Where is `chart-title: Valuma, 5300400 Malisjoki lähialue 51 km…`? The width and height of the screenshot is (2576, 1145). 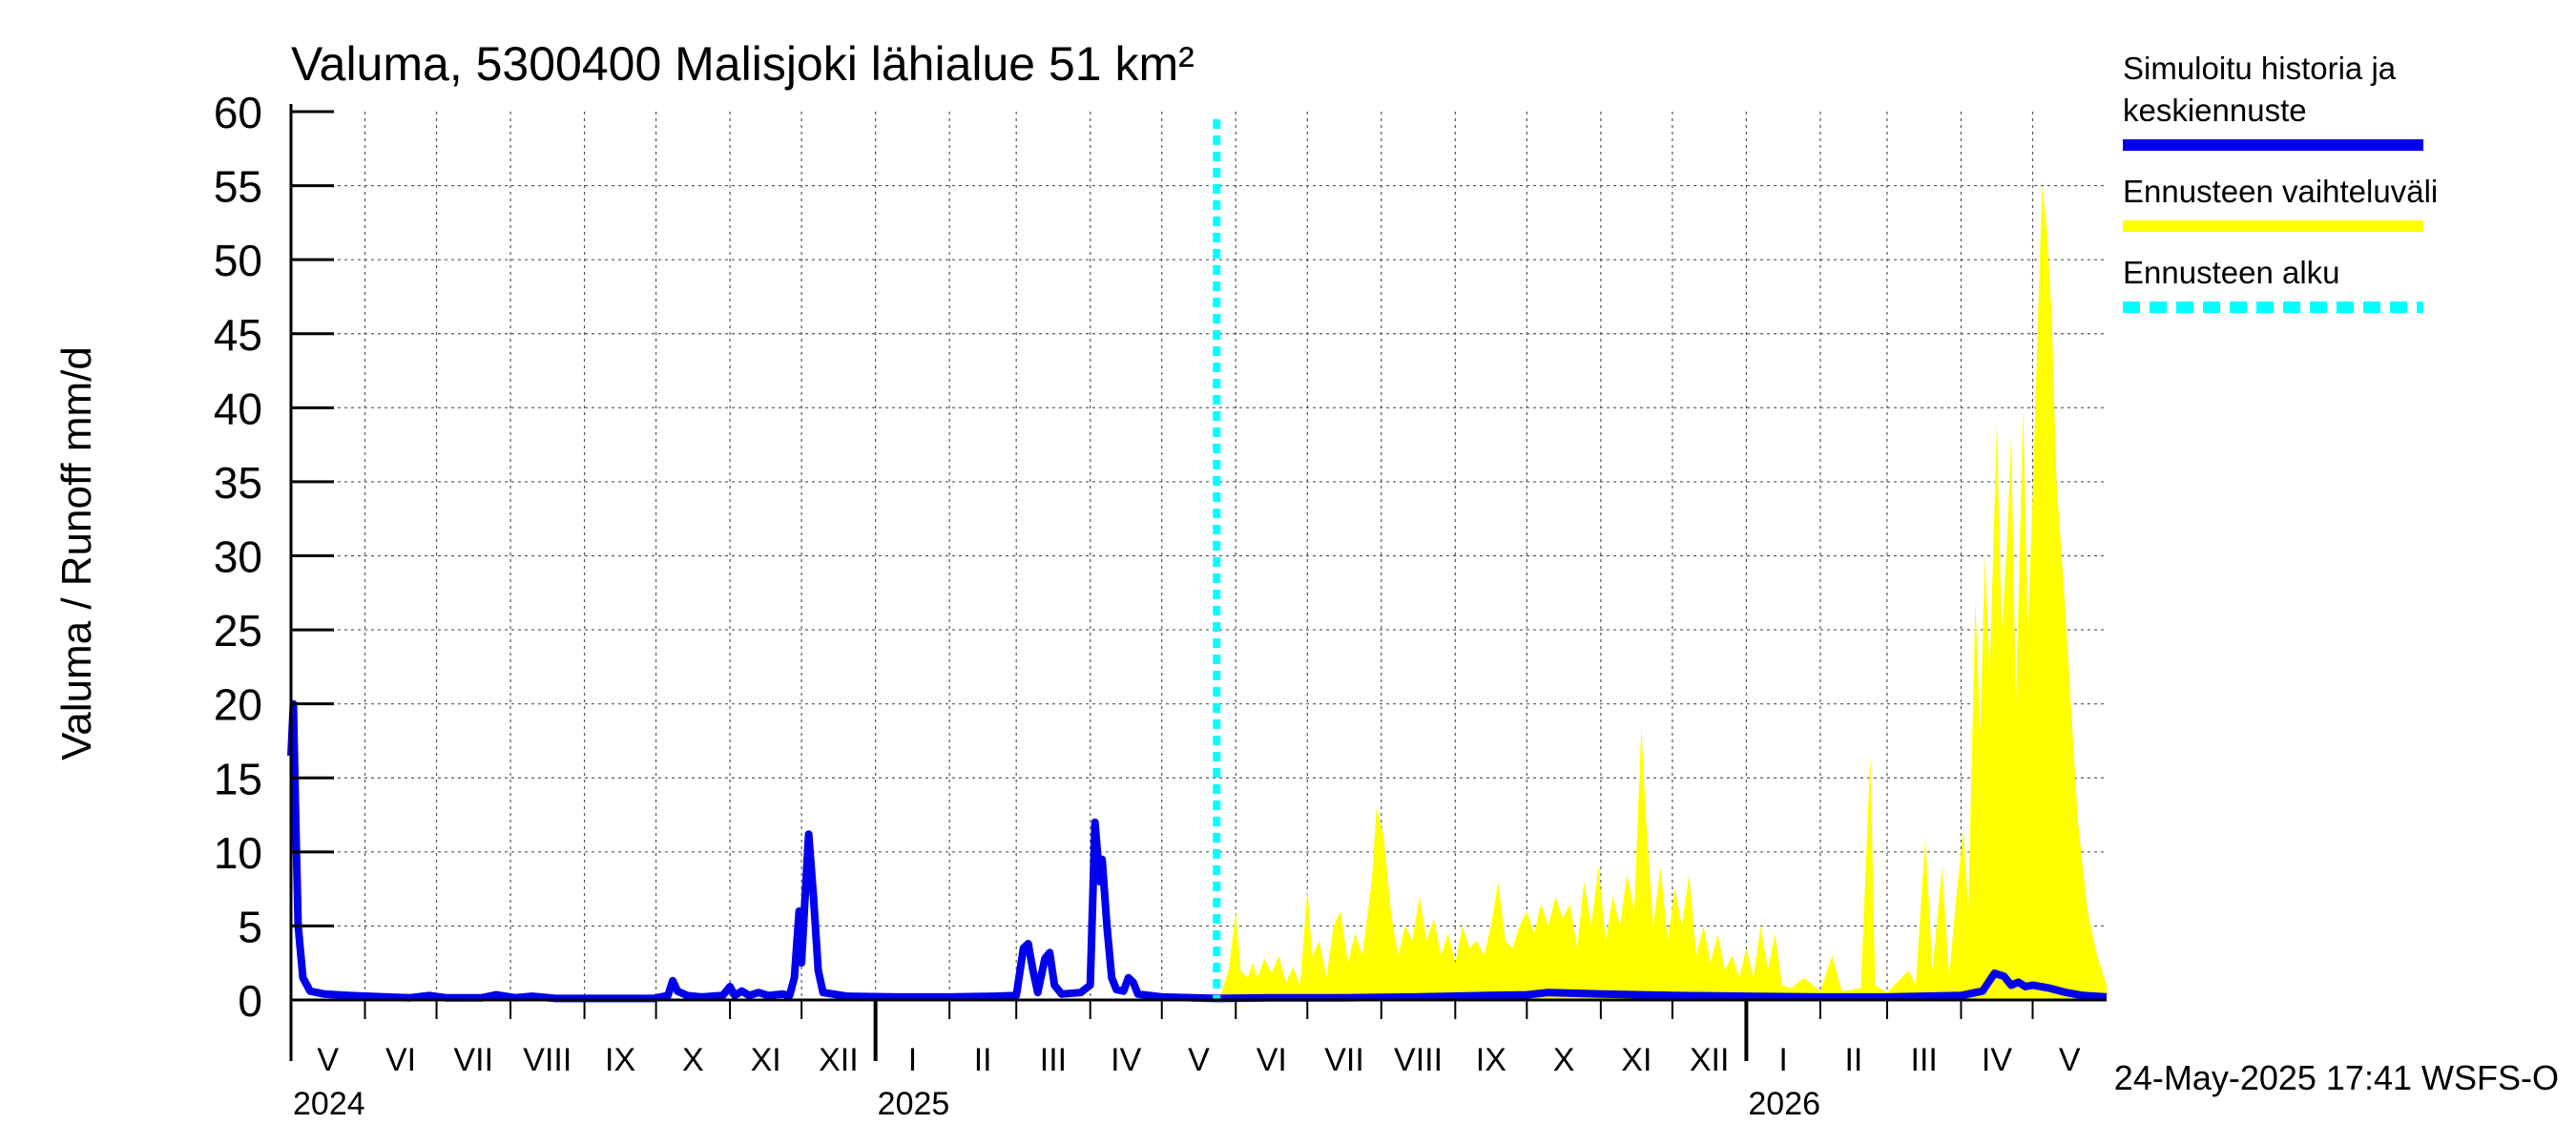
chart-title: Valuma, 5300400 Malisjoki lähialue 51 km… is located at coordinates (743, 64).